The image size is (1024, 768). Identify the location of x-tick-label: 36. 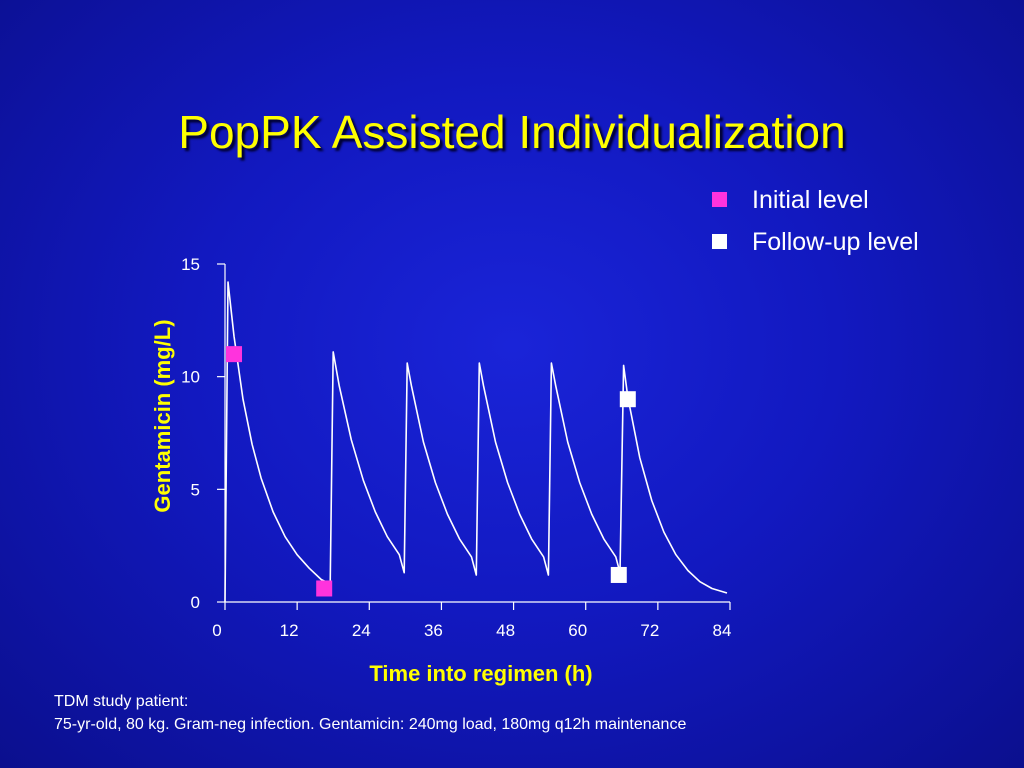
(433, 630).